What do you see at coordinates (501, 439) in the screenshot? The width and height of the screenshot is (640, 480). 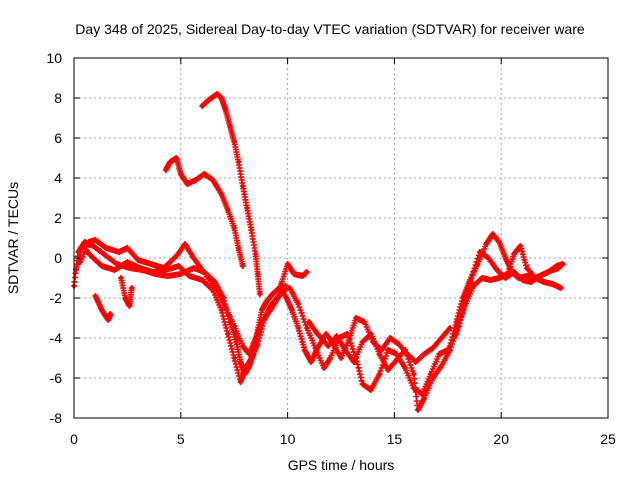 I see `x-tick-label: 20` at bounding box center [501, 439].